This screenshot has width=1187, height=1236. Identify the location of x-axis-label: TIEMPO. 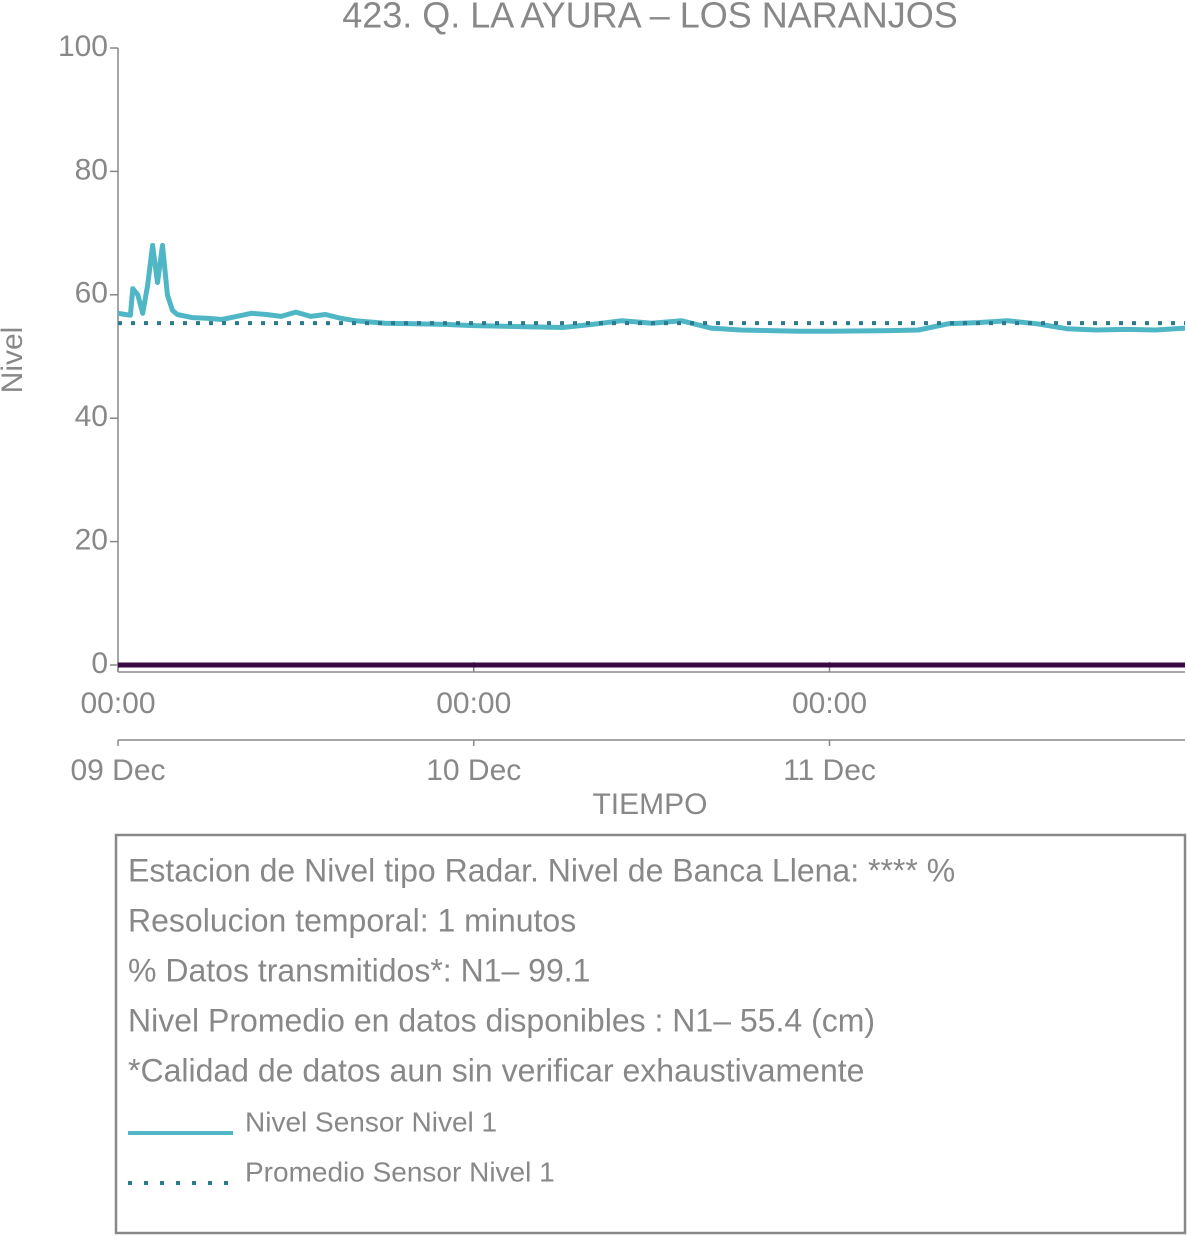
(649, 804).